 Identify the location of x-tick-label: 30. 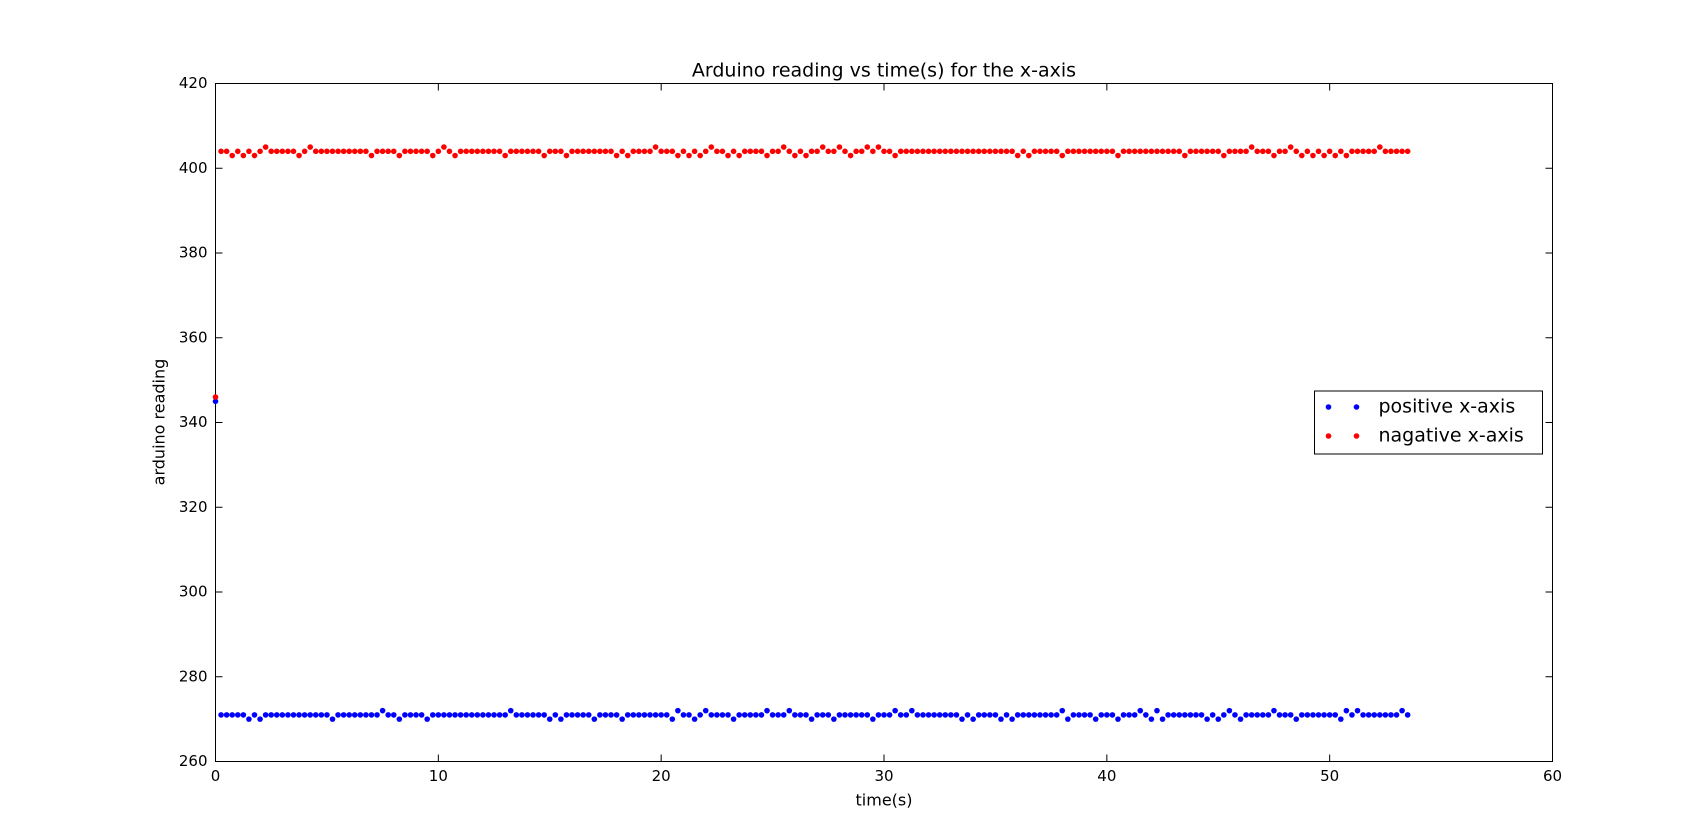
(883, 776).